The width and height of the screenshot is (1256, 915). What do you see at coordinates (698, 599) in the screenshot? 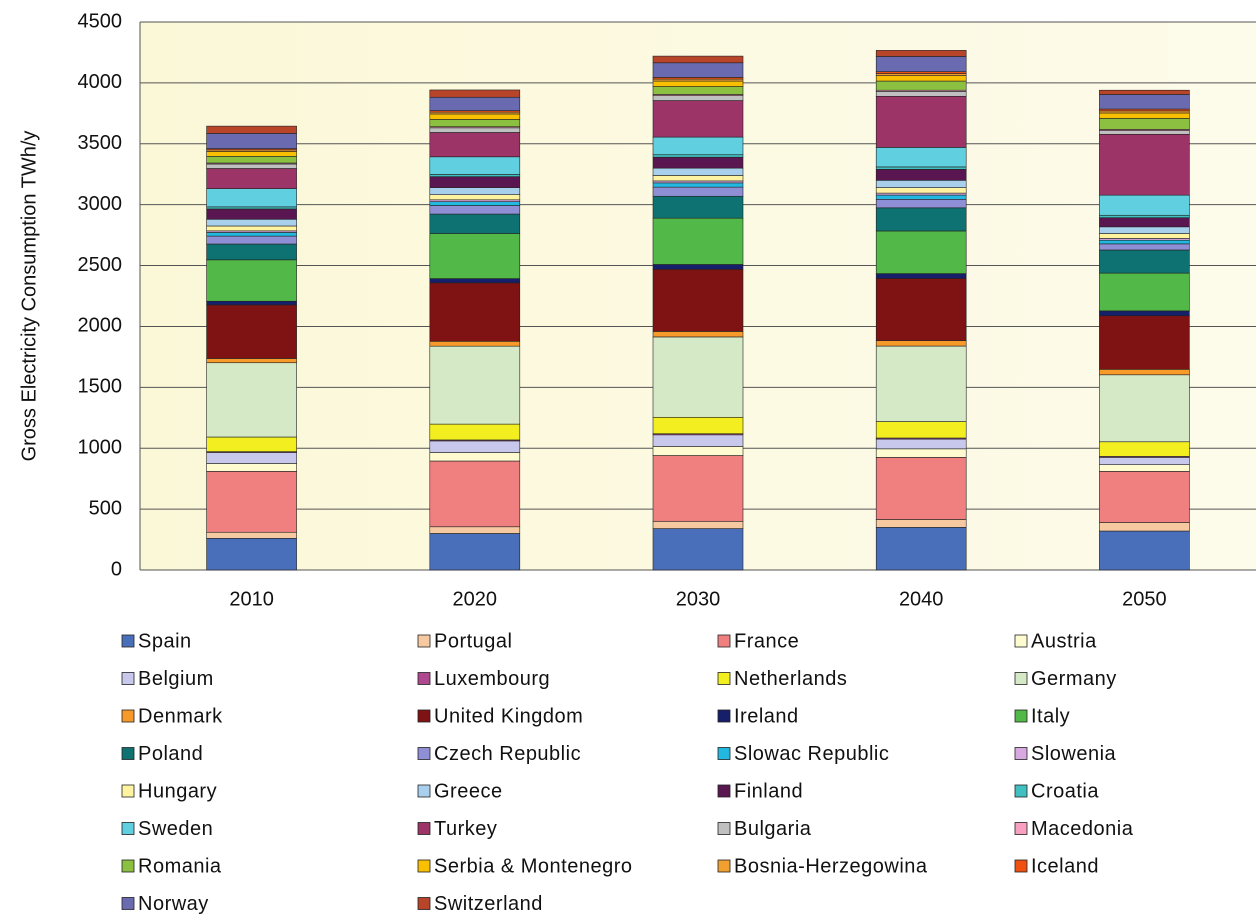
I see `x-tick-label: 2030` at bounding box center [698, 599].